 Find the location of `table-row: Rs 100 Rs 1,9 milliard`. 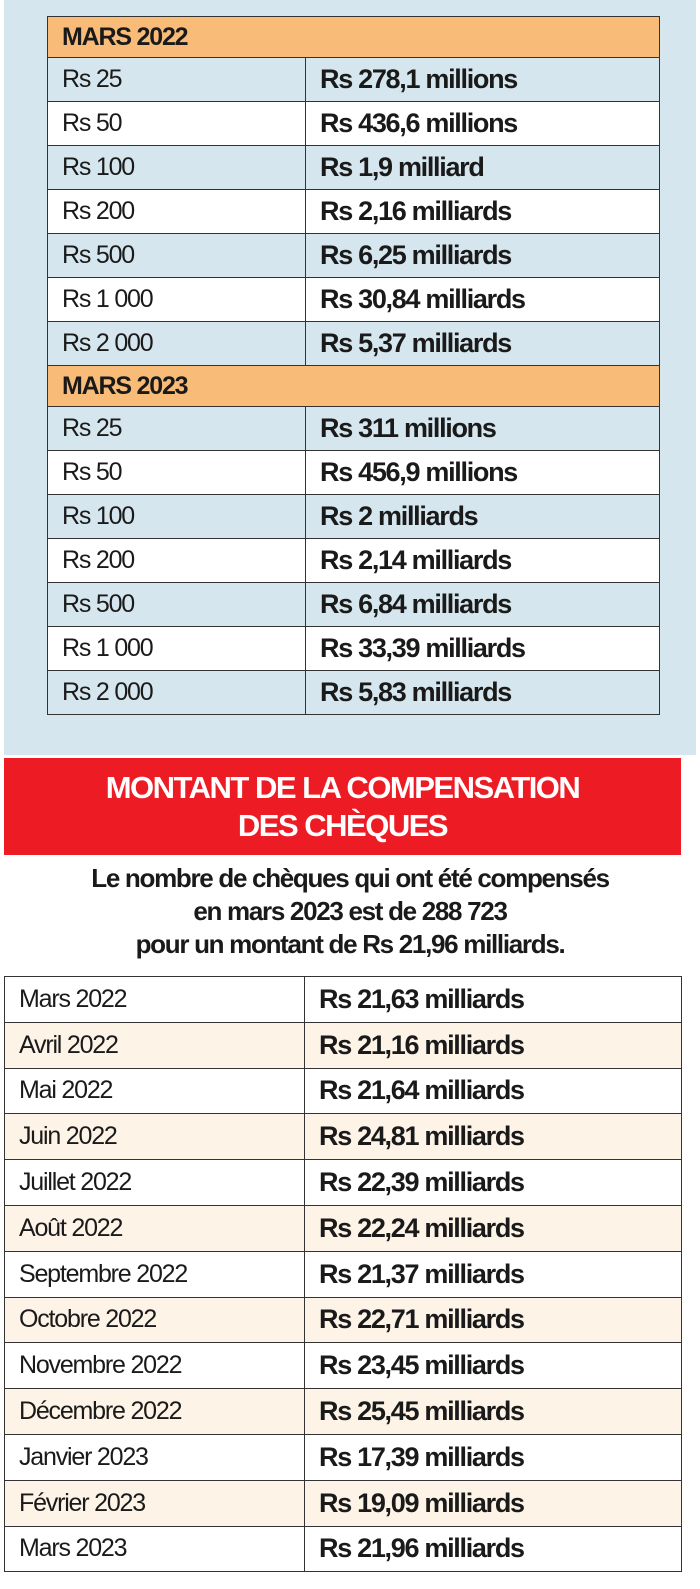

table-row: Rs 100 Rs 1,9 milliard is located at coordinates (353, 167).